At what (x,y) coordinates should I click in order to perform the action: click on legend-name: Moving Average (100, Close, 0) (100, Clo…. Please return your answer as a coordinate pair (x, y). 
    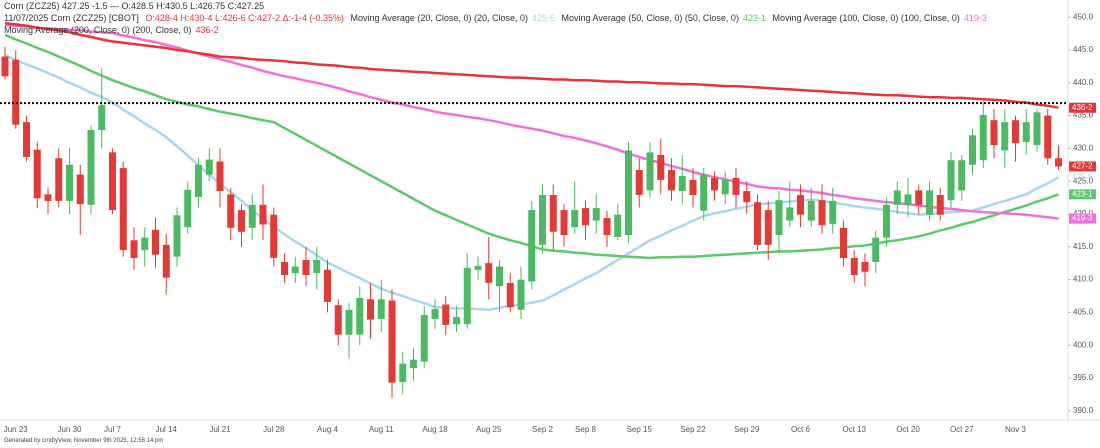
    Looking at the image, I should click on (866, 18).